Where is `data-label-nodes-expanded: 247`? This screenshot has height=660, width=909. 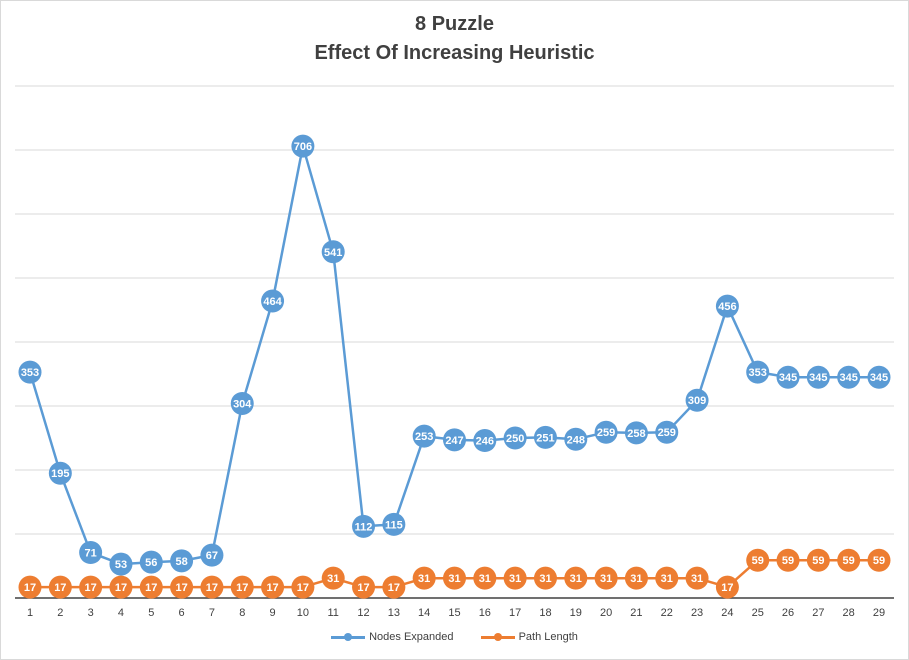 data-label-nodes-expanded: 247 is located at coordinates (454, 441).